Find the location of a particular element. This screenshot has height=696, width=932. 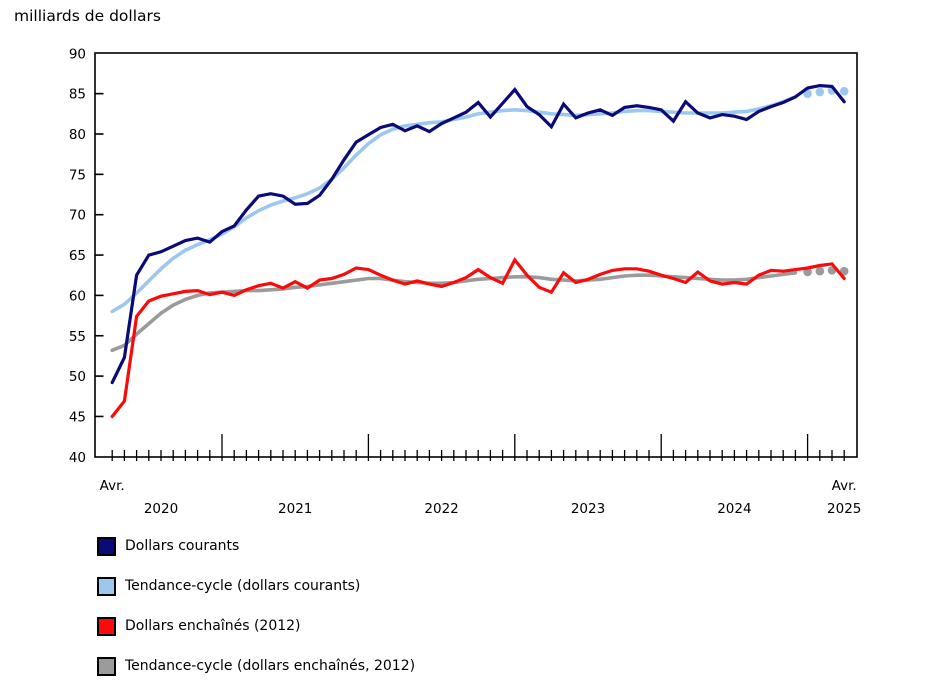

y-axis-label: 45 is located at coordinates (77, 417).